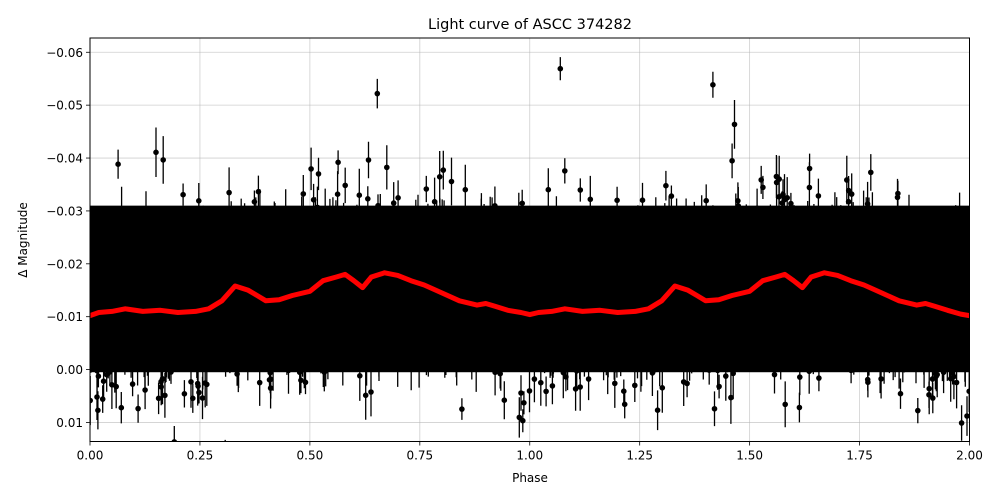 Image resolution: width=1000 pixels, height=504 pixels. What do you see at coordinates (530, 478) in the screenshot?
I see `x-axis-label: Phase` at bounding box center [530, 478].